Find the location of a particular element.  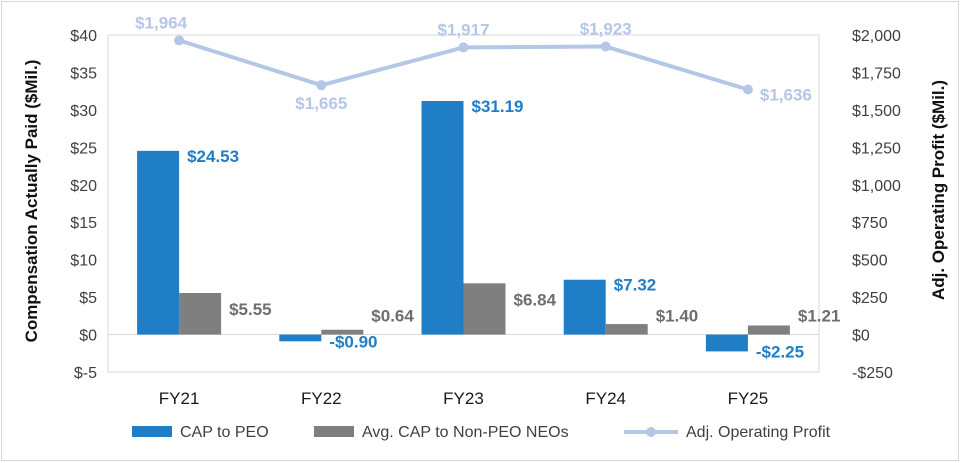

bar-cap-to-peo-fy23 is located at coordinates (442, 217).